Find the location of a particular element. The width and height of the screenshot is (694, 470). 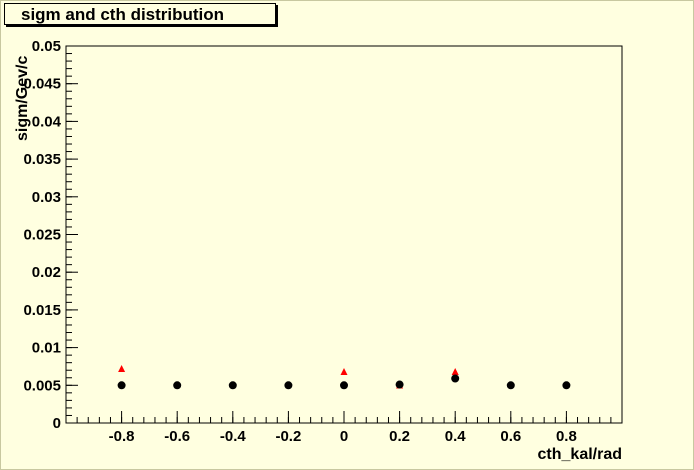

x-tick-label: 0 is located at coordinates (344, 436).